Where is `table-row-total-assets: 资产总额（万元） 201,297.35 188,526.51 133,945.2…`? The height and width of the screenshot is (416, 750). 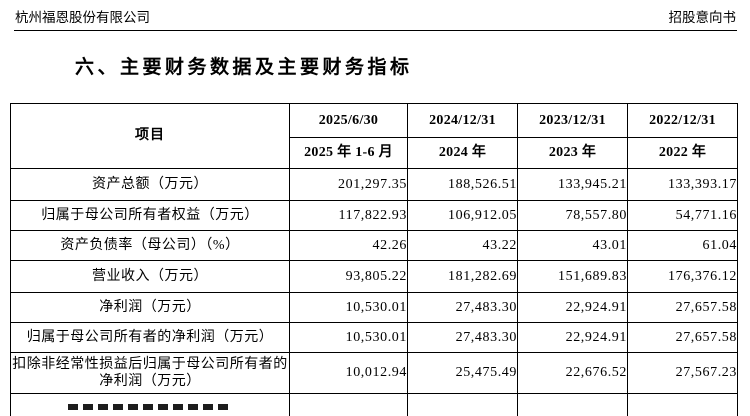 table-row-total-assets: 资产总额（万元） 201,297.35 188,526.51 133,945.2… is located at coordinates (374, 184).